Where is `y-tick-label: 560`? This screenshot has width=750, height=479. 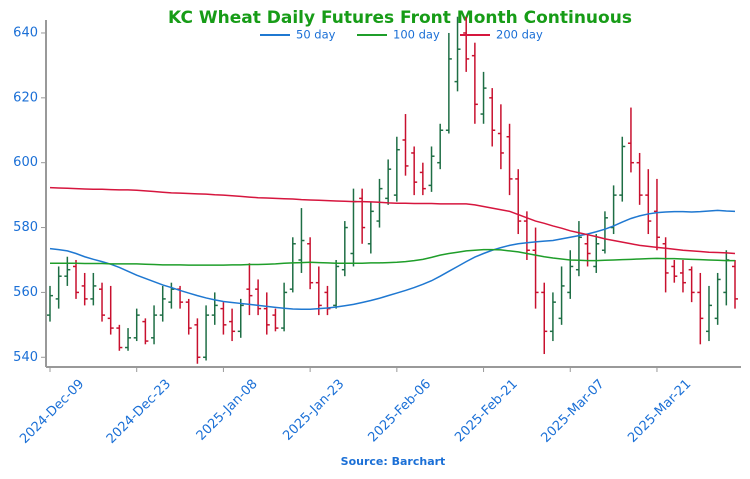 y-tick-label: 560 is located at coordinates (25, 292).